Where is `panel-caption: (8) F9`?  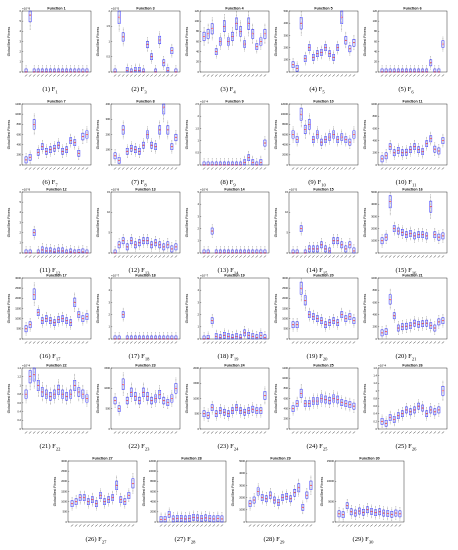
panel-caption: (8) F9 is located at coordinates (228, 183).